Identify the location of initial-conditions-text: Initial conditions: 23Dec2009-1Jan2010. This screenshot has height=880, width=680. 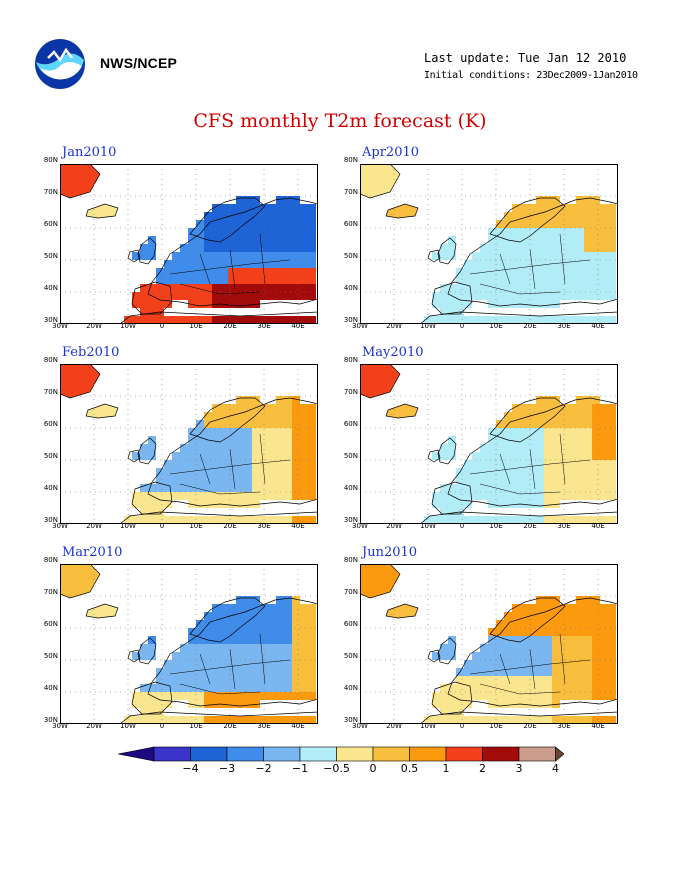
(531, 75).